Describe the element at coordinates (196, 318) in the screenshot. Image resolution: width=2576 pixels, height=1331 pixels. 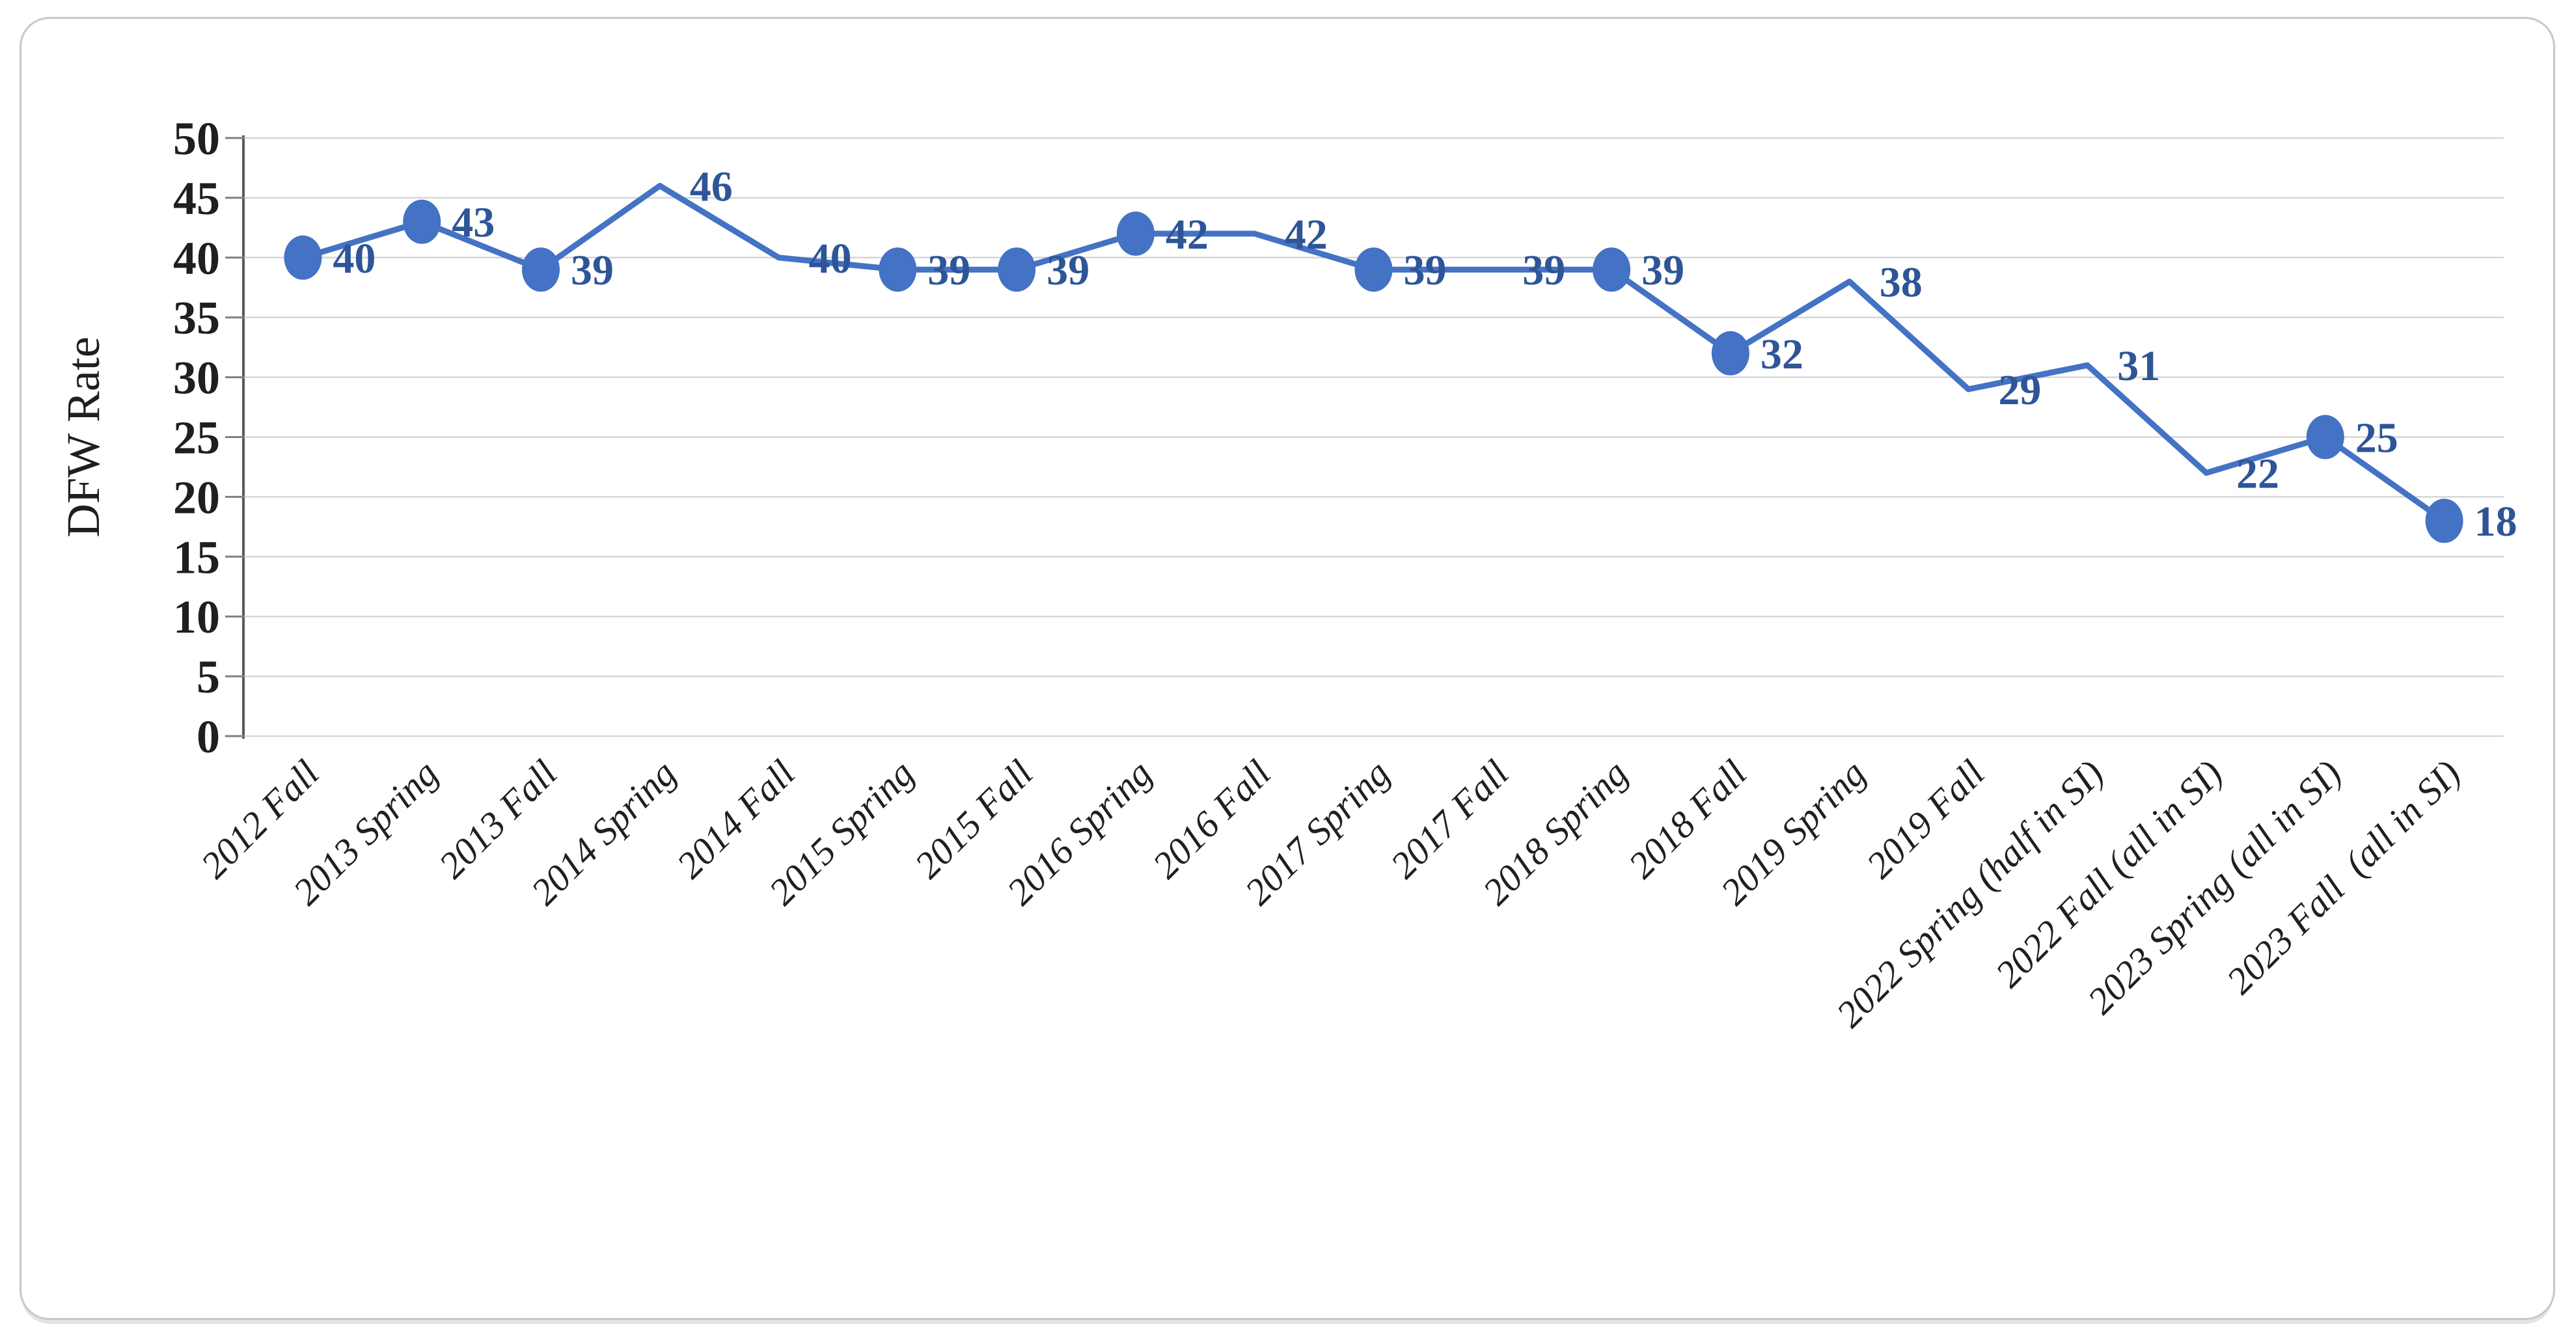
I see `y-tick-label: 35` at that location.